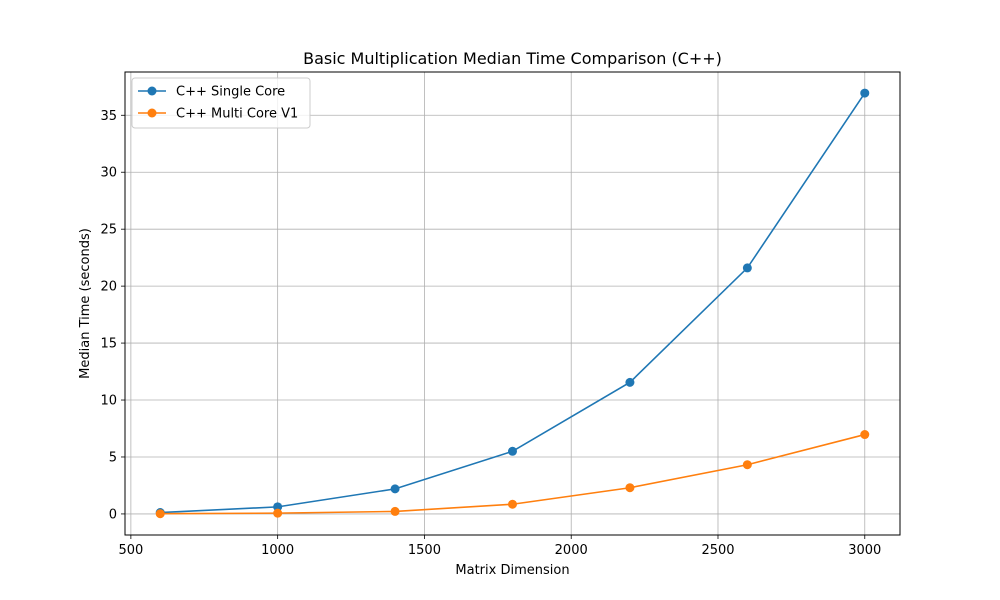 The height and width of the screenshot is (600, 1000). I want to click on y-tick-label: 20, so click(108, 287).